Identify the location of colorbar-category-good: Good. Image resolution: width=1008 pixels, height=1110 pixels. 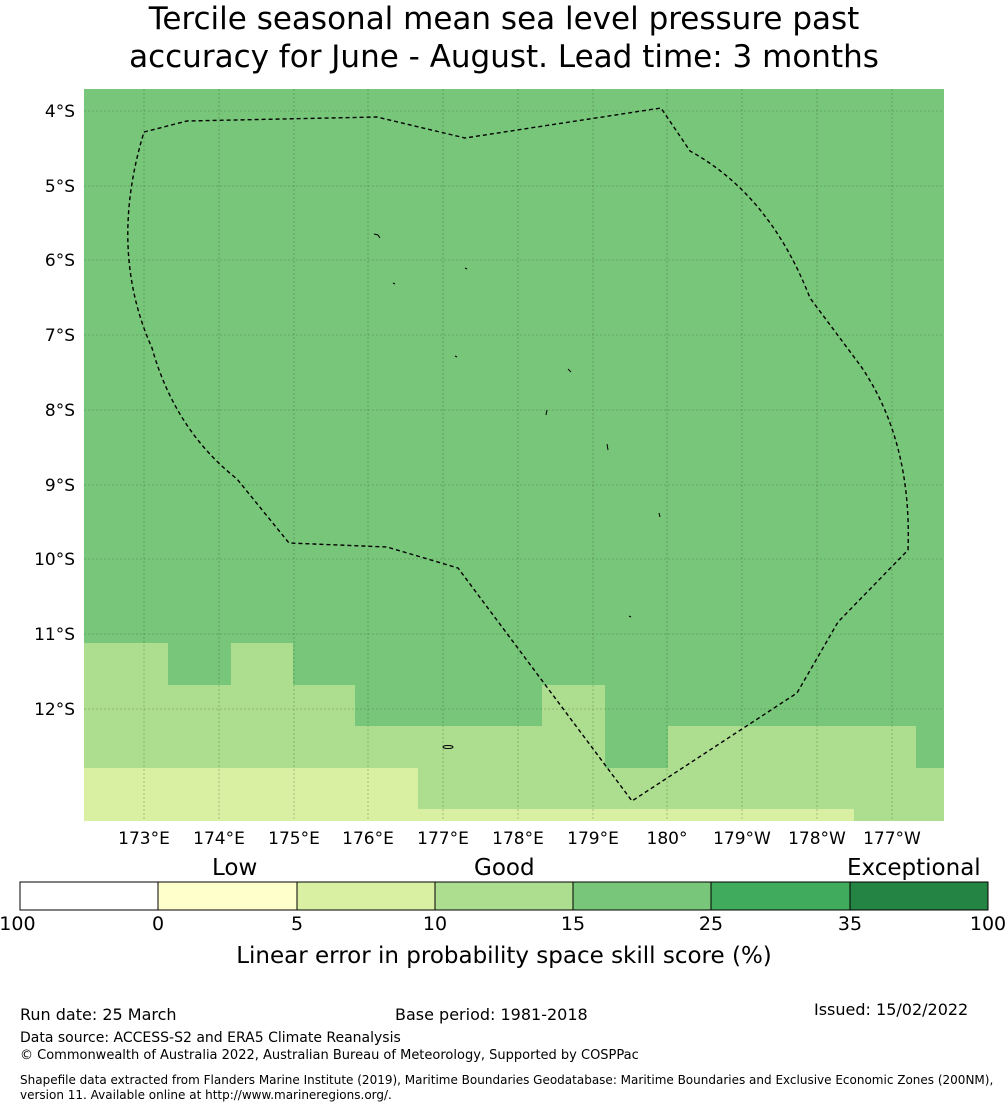
(504, 868).